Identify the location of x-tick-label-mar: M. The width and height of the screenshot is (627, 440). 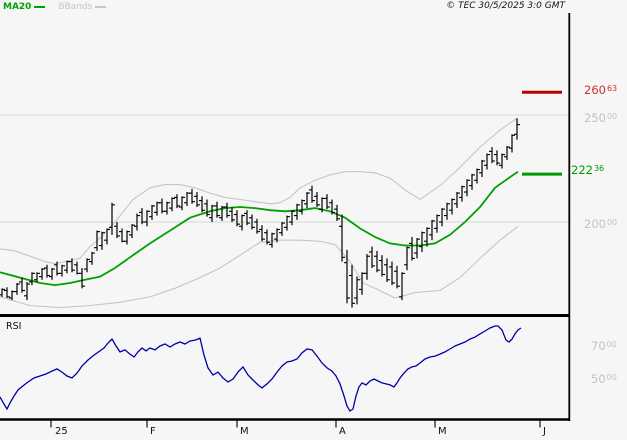
(244, 431).